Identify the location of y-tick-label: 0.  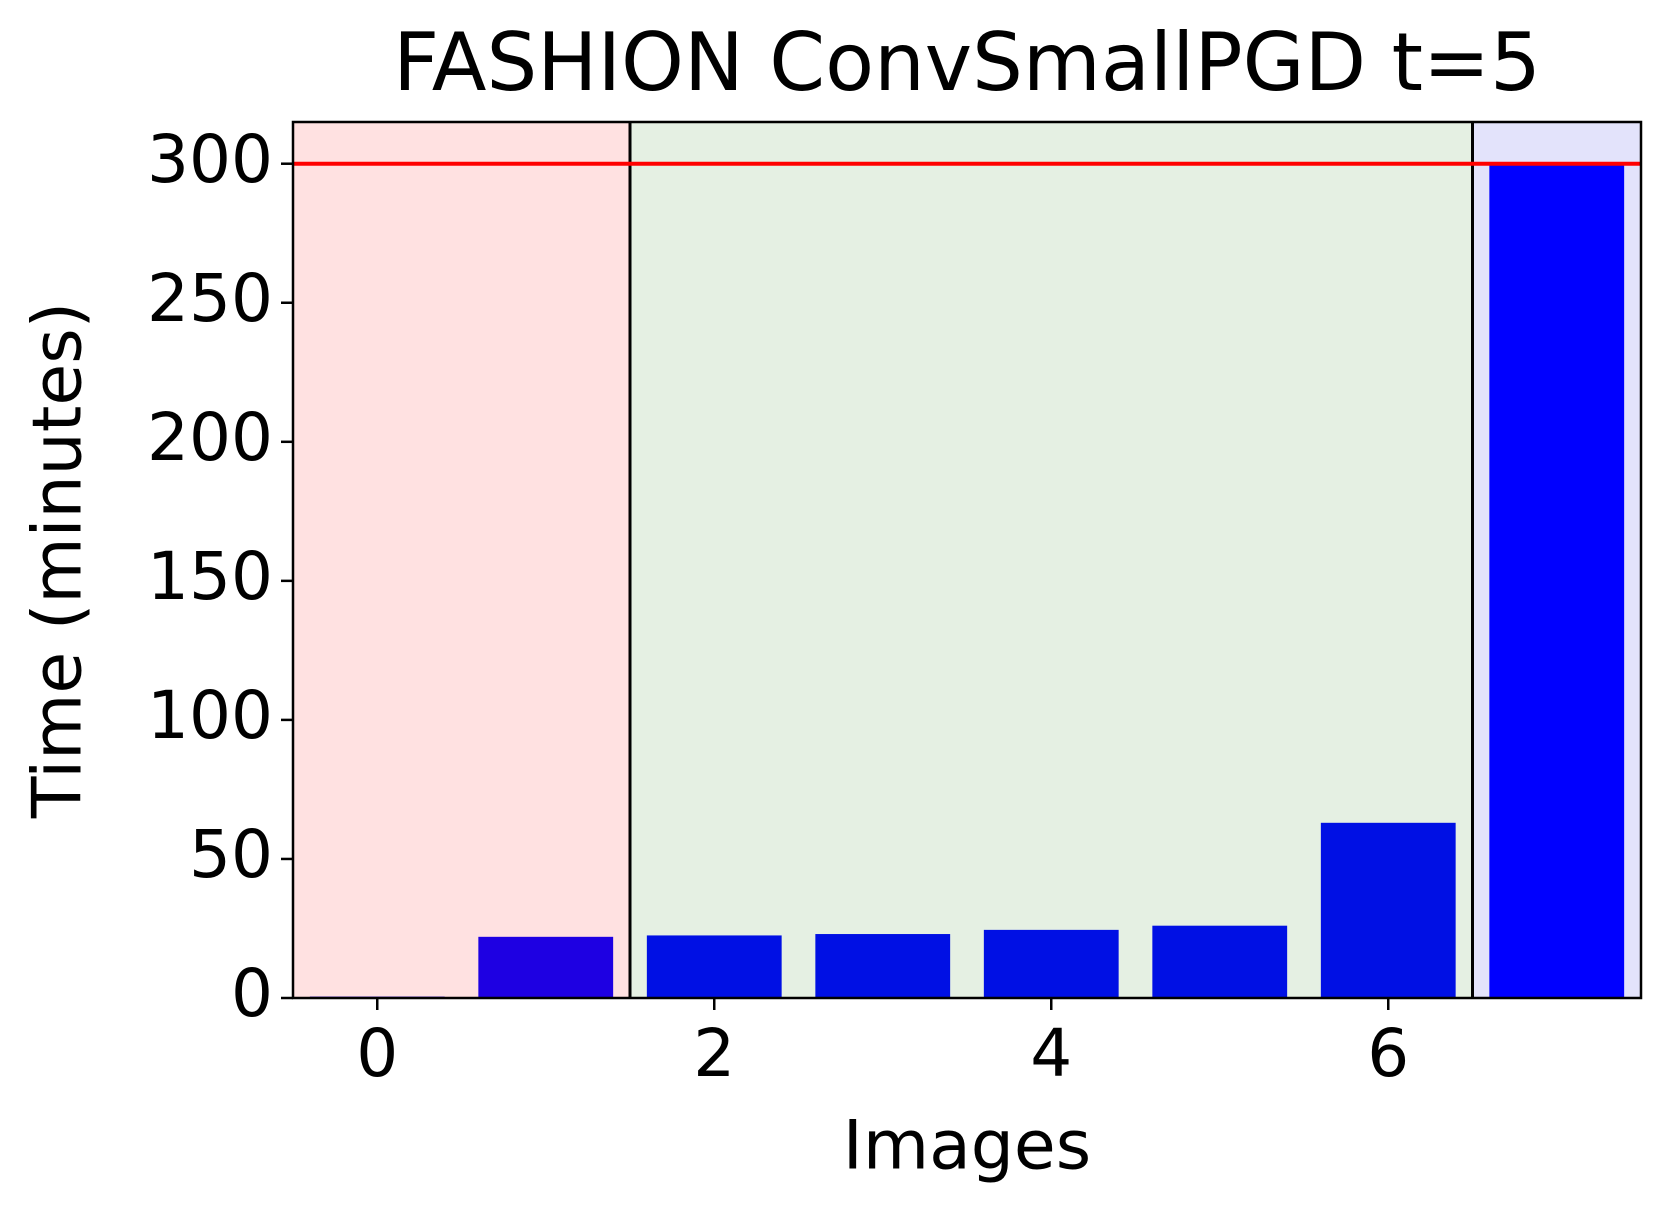
(252, 993).